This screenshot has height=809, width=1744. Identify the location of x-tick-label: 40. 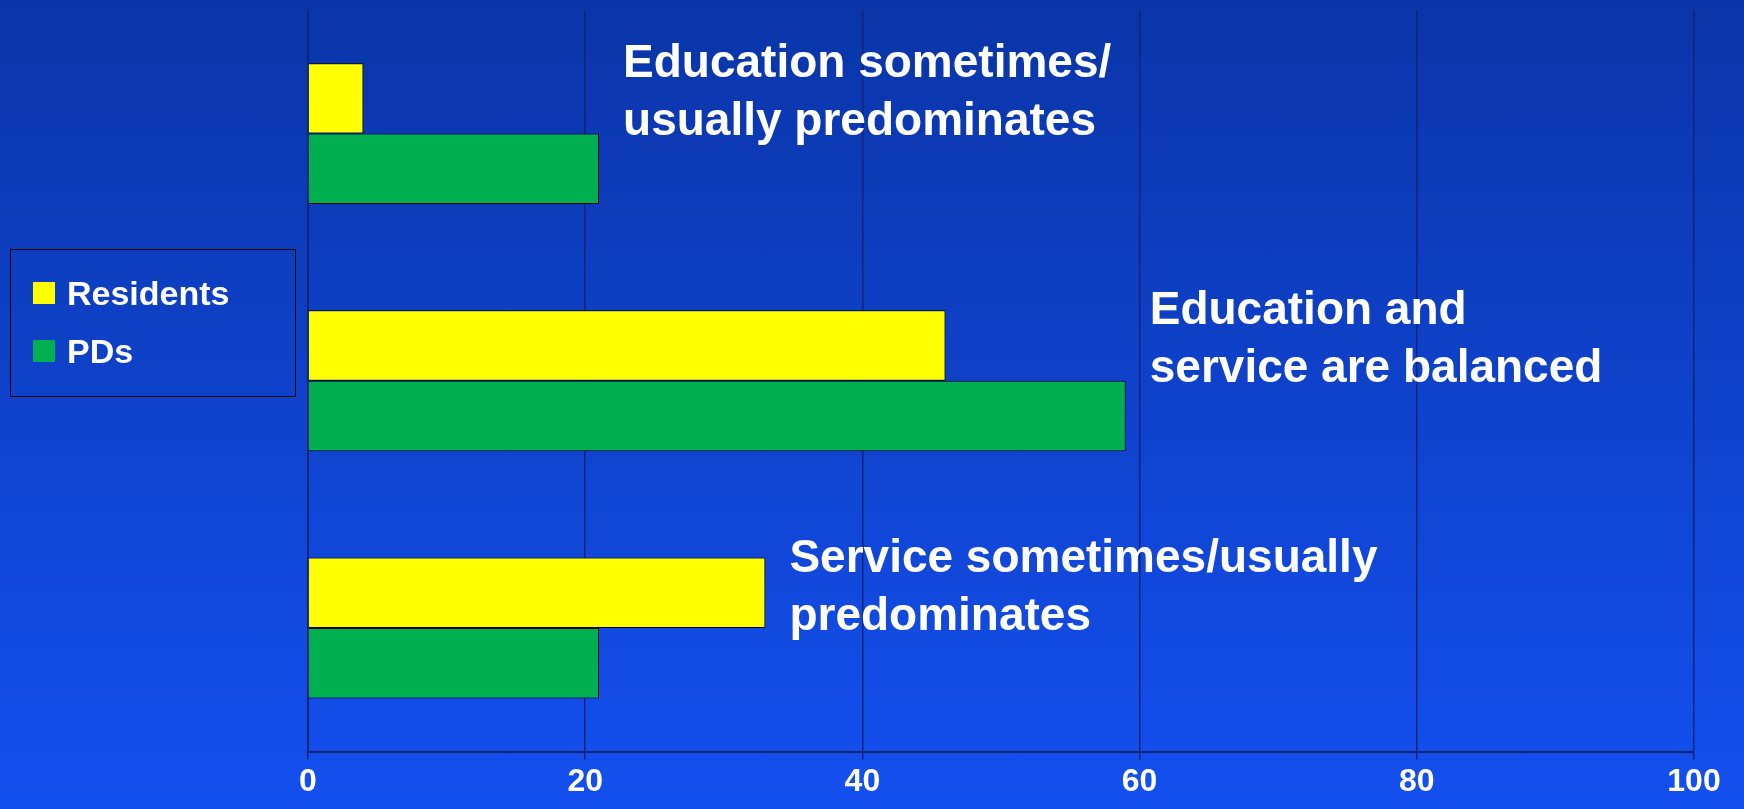
(862, 779).